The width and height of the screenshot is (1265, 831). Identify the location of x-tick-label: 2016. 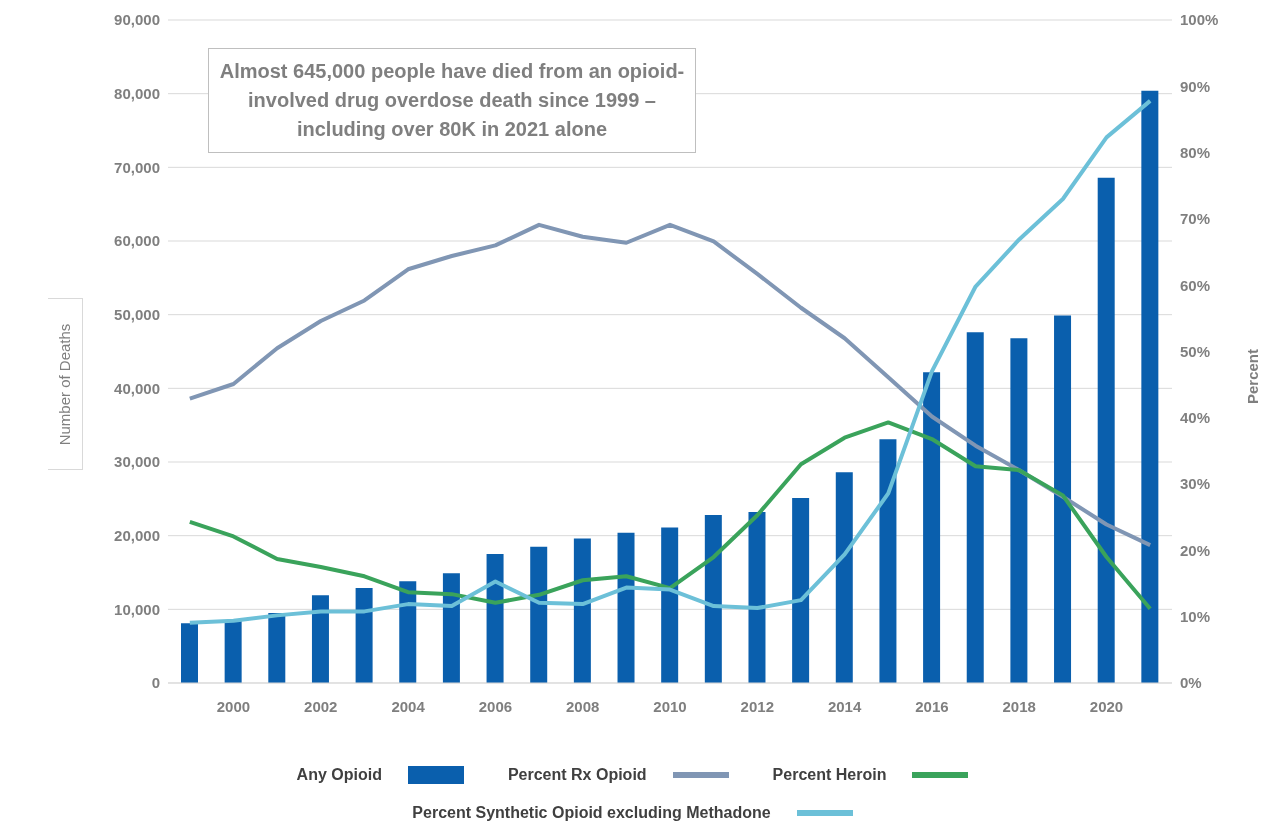
(932, 706).